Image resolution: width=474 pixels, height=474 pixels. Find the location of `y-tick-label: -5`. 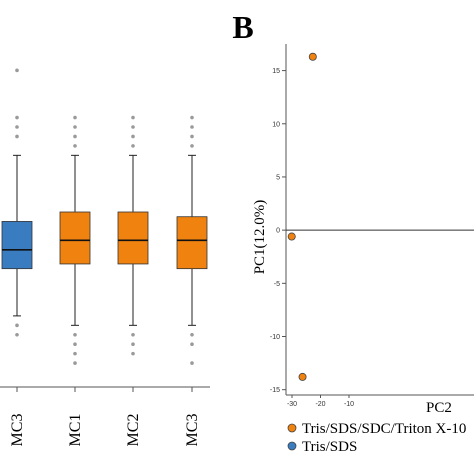

y-tick-label: -5 is located at coordinates (277, 284).